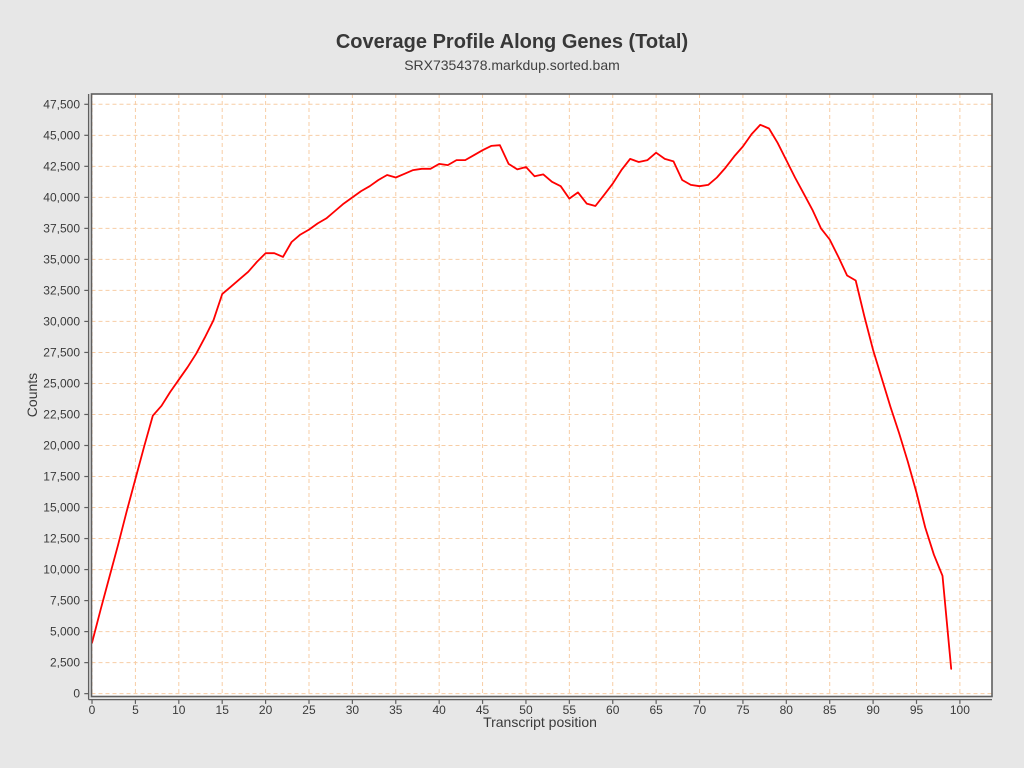  I want to click on x-tick-label: 80, so click(787, 710).